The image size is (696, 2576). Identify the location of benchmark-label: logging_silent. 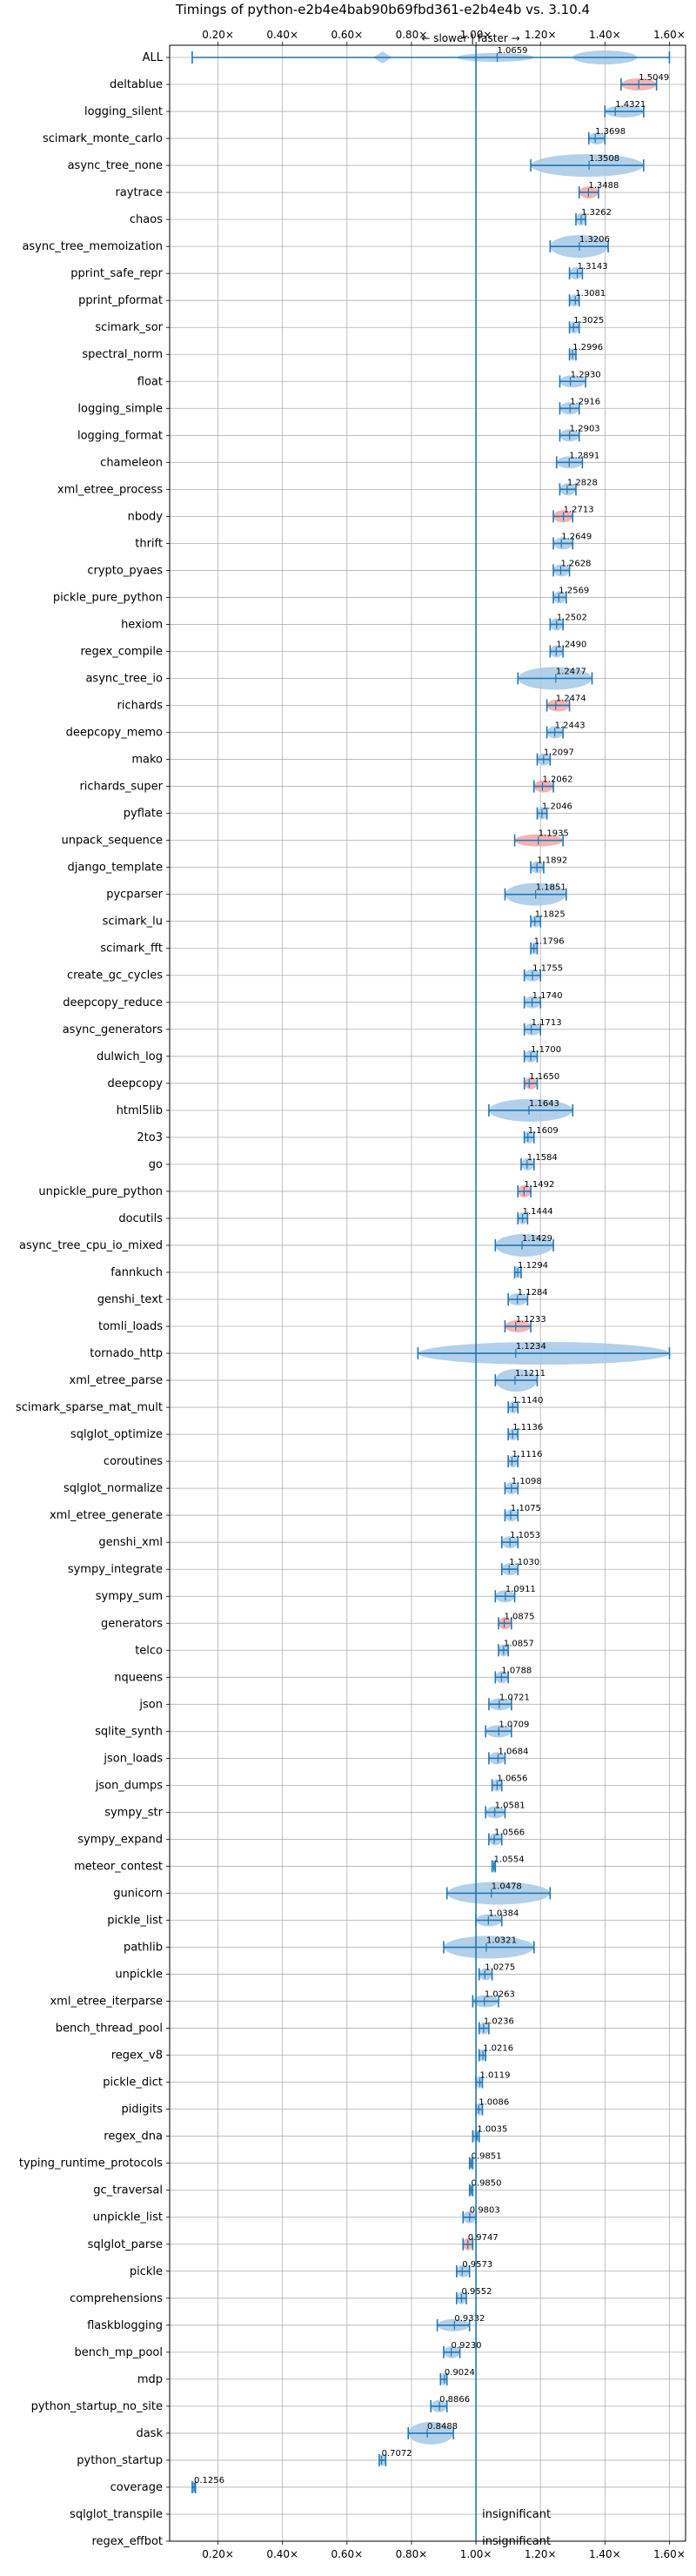
(123, 111).